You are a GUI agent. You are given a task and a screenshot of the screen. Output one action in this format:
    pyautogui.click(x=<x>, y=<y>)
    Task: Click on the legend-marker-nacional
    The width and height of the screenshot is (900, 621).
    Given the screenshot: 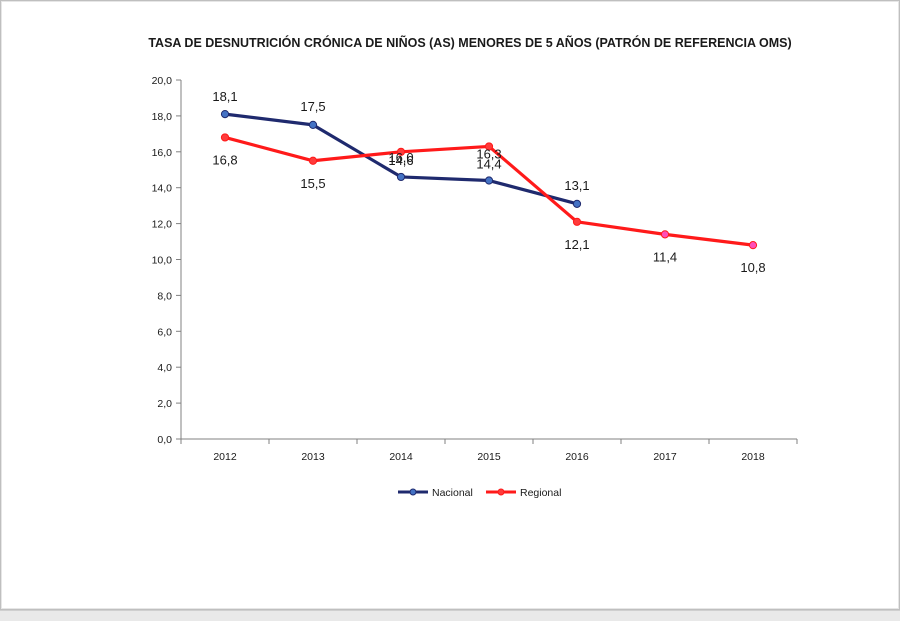 What is the action you would take?
    pyautogui.click(x=413, y=492)
    